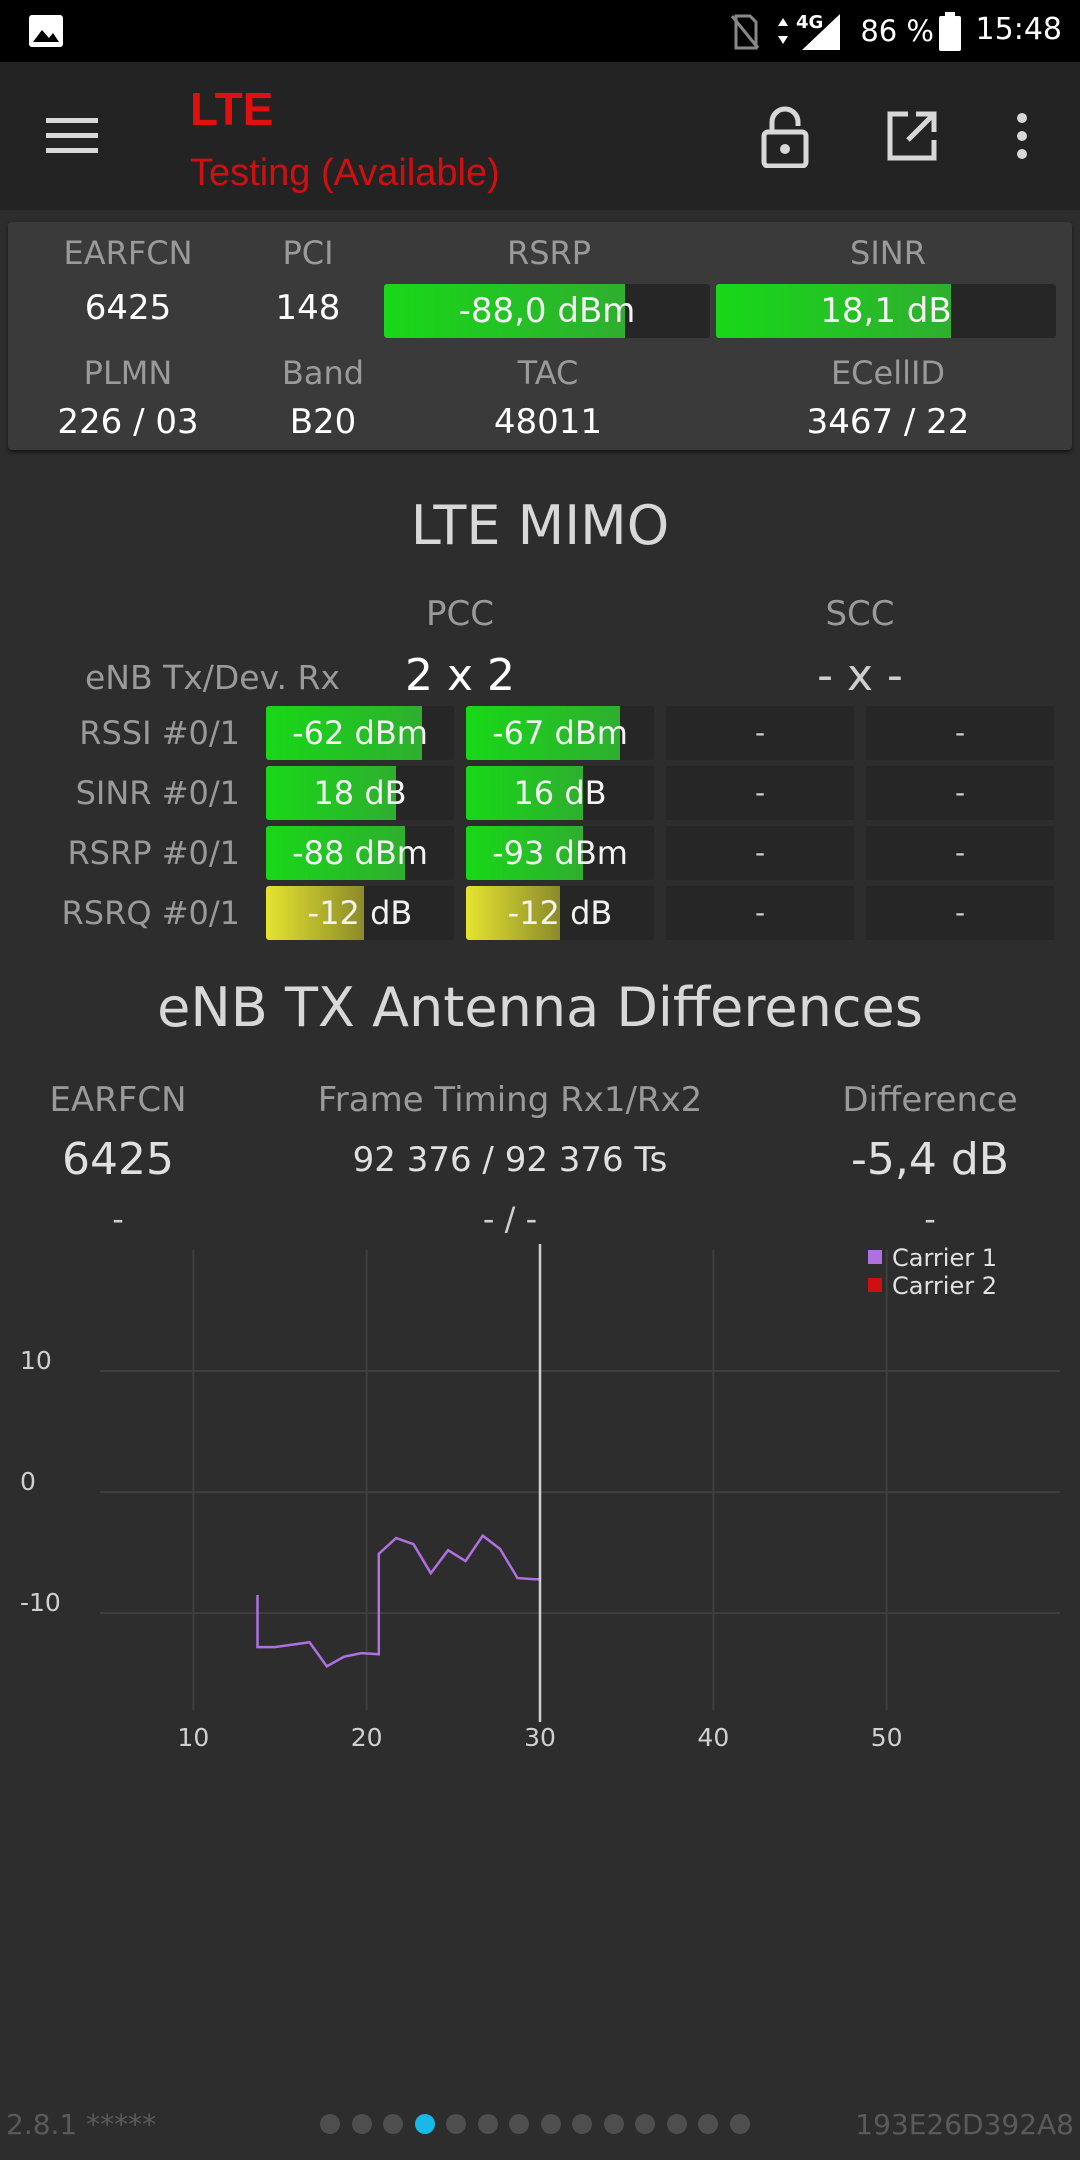 The height and width of the screenshot is (2160, 1080). What do you see at coordinates (232, 109) in the screenshot?
I see `app-title: LTE` at bounding box center [232, 109].